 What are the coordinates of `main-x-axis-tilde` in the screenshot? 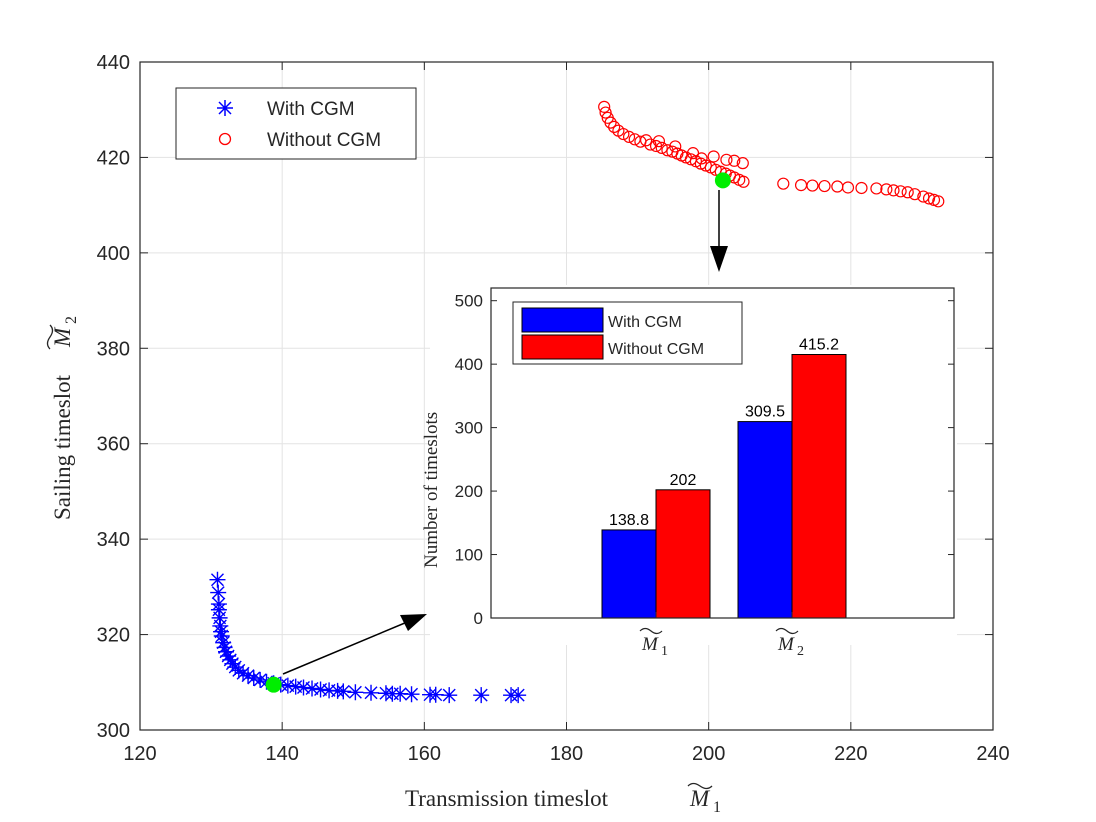 It's located at (700, 786).